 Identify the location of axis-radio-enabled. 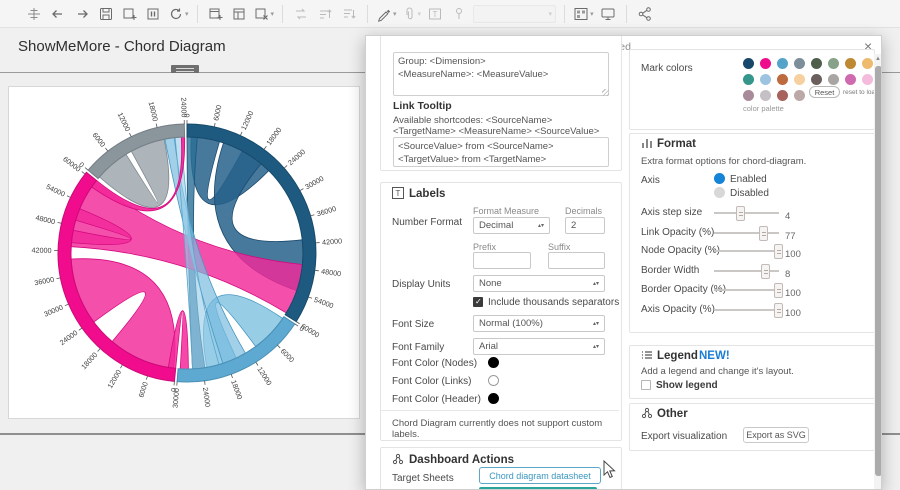
(719, 178).